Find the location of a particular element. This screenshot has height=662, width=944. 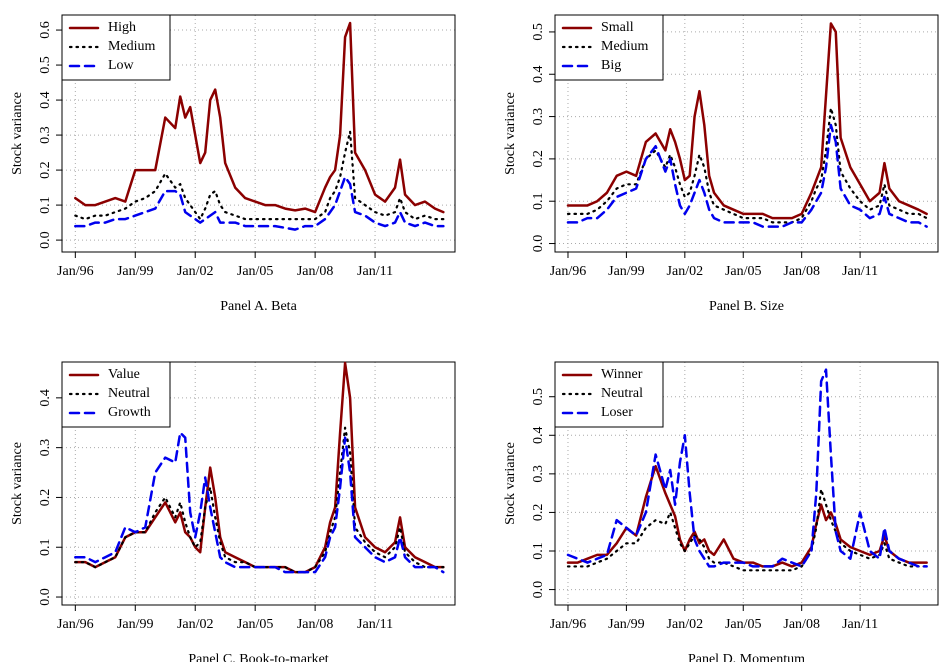

legend-label: Winner is located at coordinates (622, 374).